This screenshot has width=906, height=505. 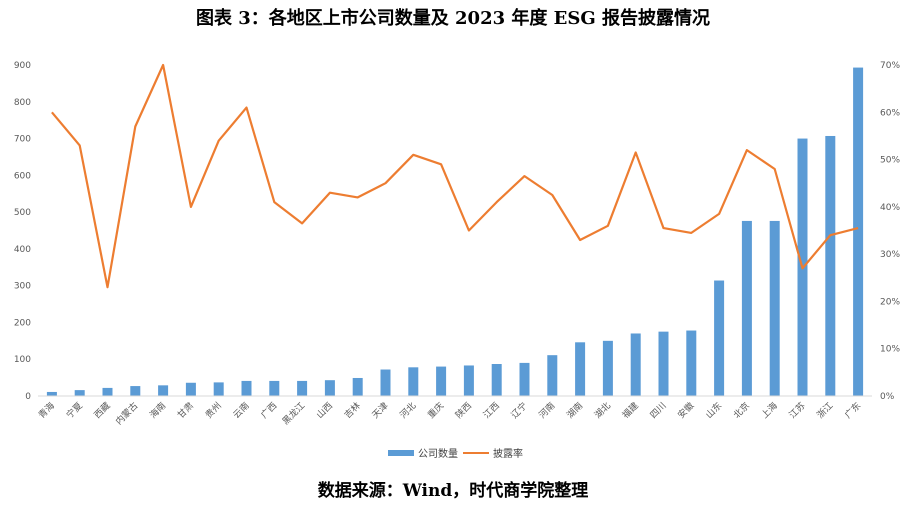 What do you see at coordinates (22, 287) in the screenshot?
I see `left-tick-label: 300` at bounding box center [22, 287].